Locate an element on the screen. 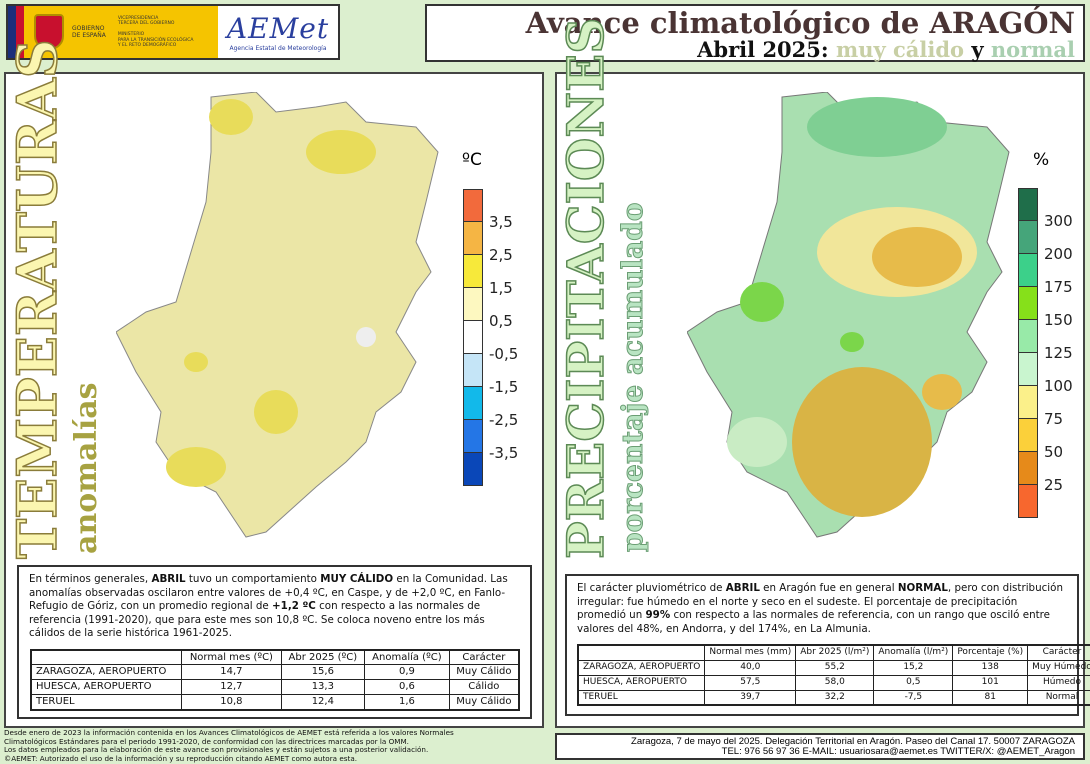 This screenshot has height=764, width=1090. table-cell: 0,9 is located at coordinates (407, 672).